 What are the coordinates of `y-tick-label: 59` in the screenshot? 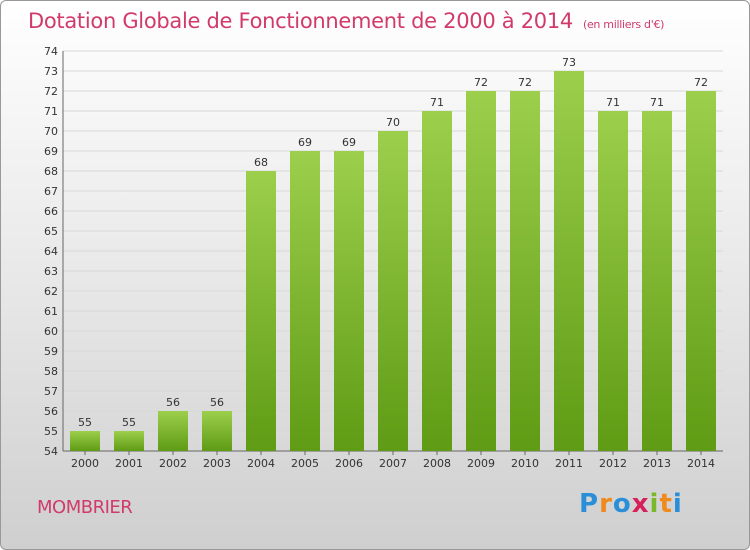 It's located at (51, 351).